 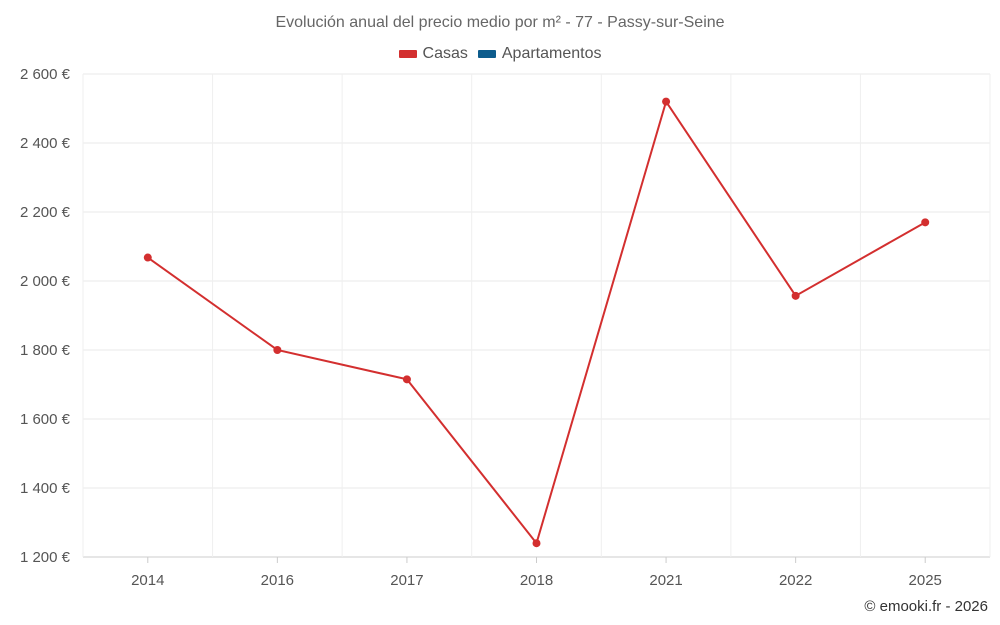 What do you see at coordinates (45, 143) in the screenshot?
I see `y-tick-label: 2 400 €` at bounding box center [45, 143].